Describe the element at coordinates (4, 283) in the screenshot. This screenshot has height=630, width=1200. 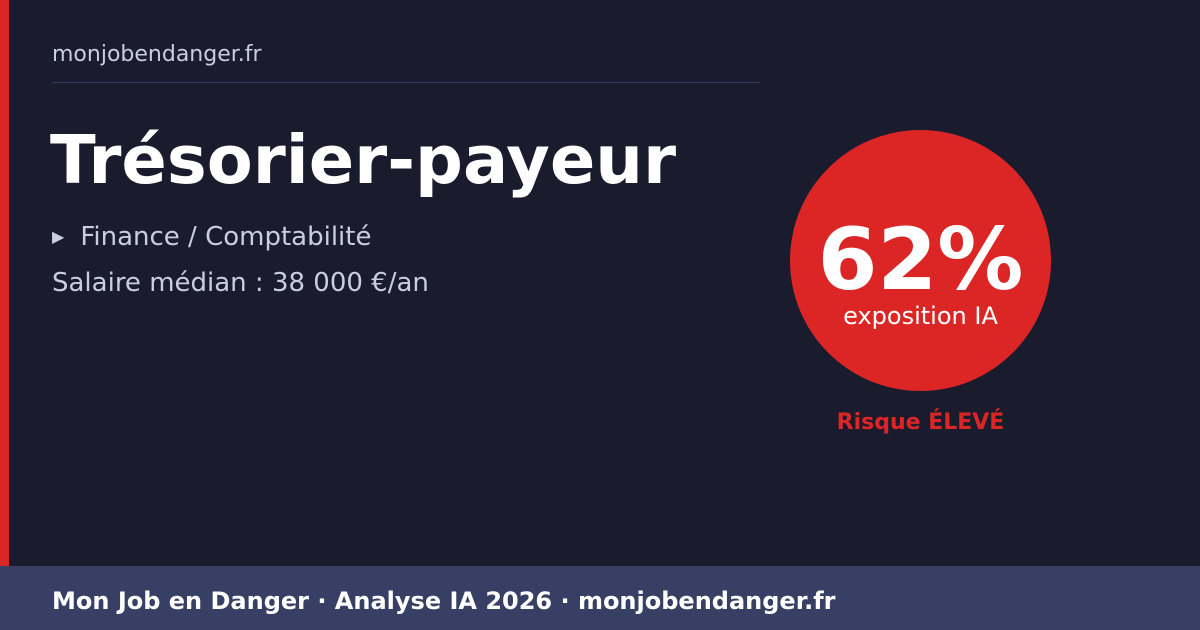
I see `accent-bar` at that location.